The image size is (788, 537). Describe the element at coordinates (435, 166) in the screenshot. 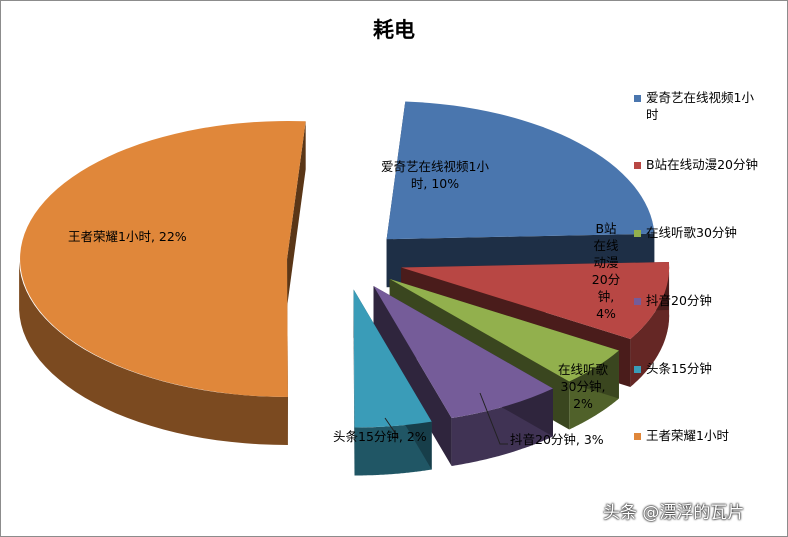

I see `data-label-iqiyi-line1: 爱奇艺在线视频1小` at that location.